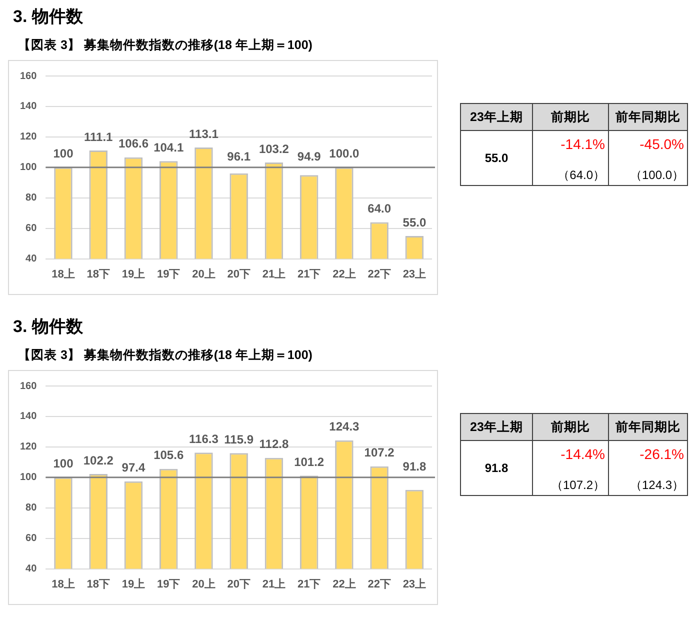 The height and width of the screenshot is (621, 695). What do you see at coordinates (344, 427) in the screenshot?
I see `data-label: 124.3` at bounding box center [344, 427].